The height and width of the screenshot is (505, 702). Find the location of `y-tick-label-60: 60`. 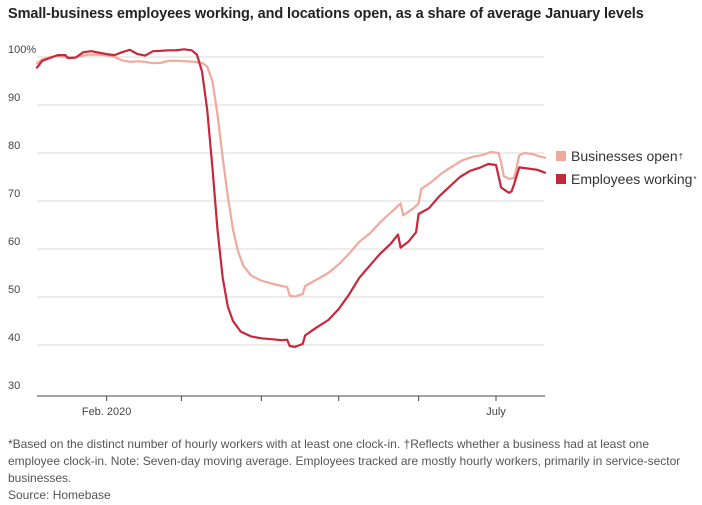

y-tick-label-60: 60 is located at coordinates (14, 242).